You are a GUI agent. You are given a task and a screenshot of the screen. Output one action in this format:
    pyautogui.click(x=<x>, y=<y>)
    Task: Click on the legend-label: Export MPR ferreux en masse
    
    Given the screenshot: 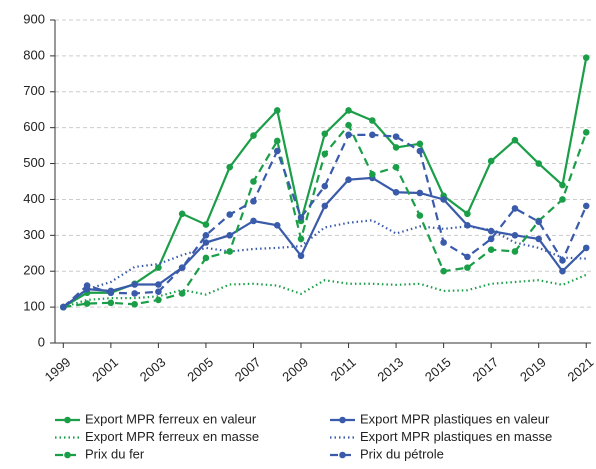 What is the action you would take?
    pyautogui.click(x=172, y=436)
    